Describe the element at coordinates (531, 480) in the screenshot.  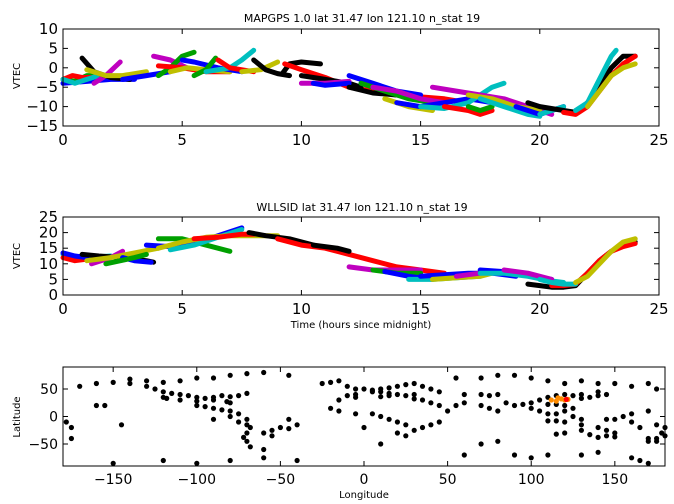
I see `x-tick-label: 100` at that location.